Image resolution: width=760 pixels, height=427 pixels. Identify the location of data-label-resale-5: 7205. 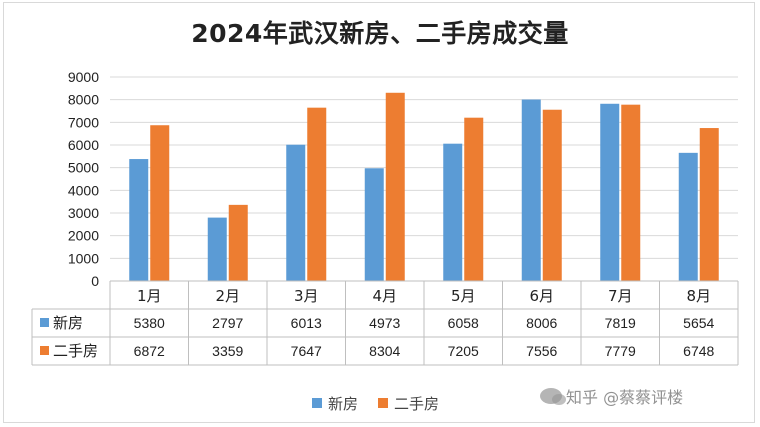
(463, 351).